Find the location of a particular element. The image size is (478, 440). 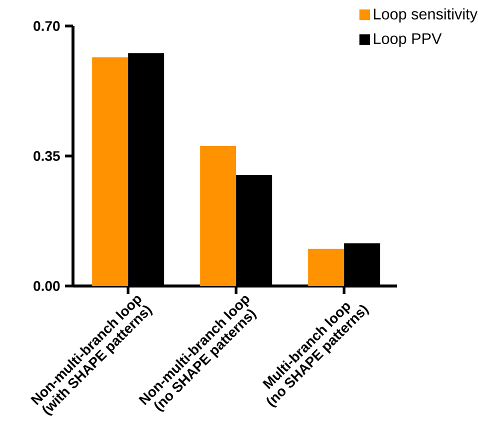

legend-label: Loop PPV is located at coordinates (408, 40).